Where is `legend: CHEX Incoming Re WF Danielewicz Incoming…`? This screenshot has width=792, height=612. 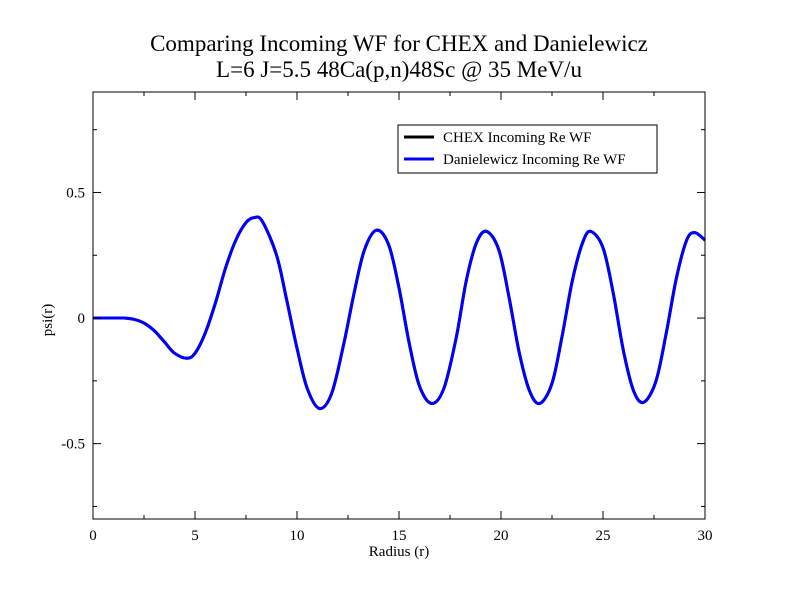
legend: CHEX Incoming Re WF Danielewicz Incoming… is located at coordinates (527, 149).